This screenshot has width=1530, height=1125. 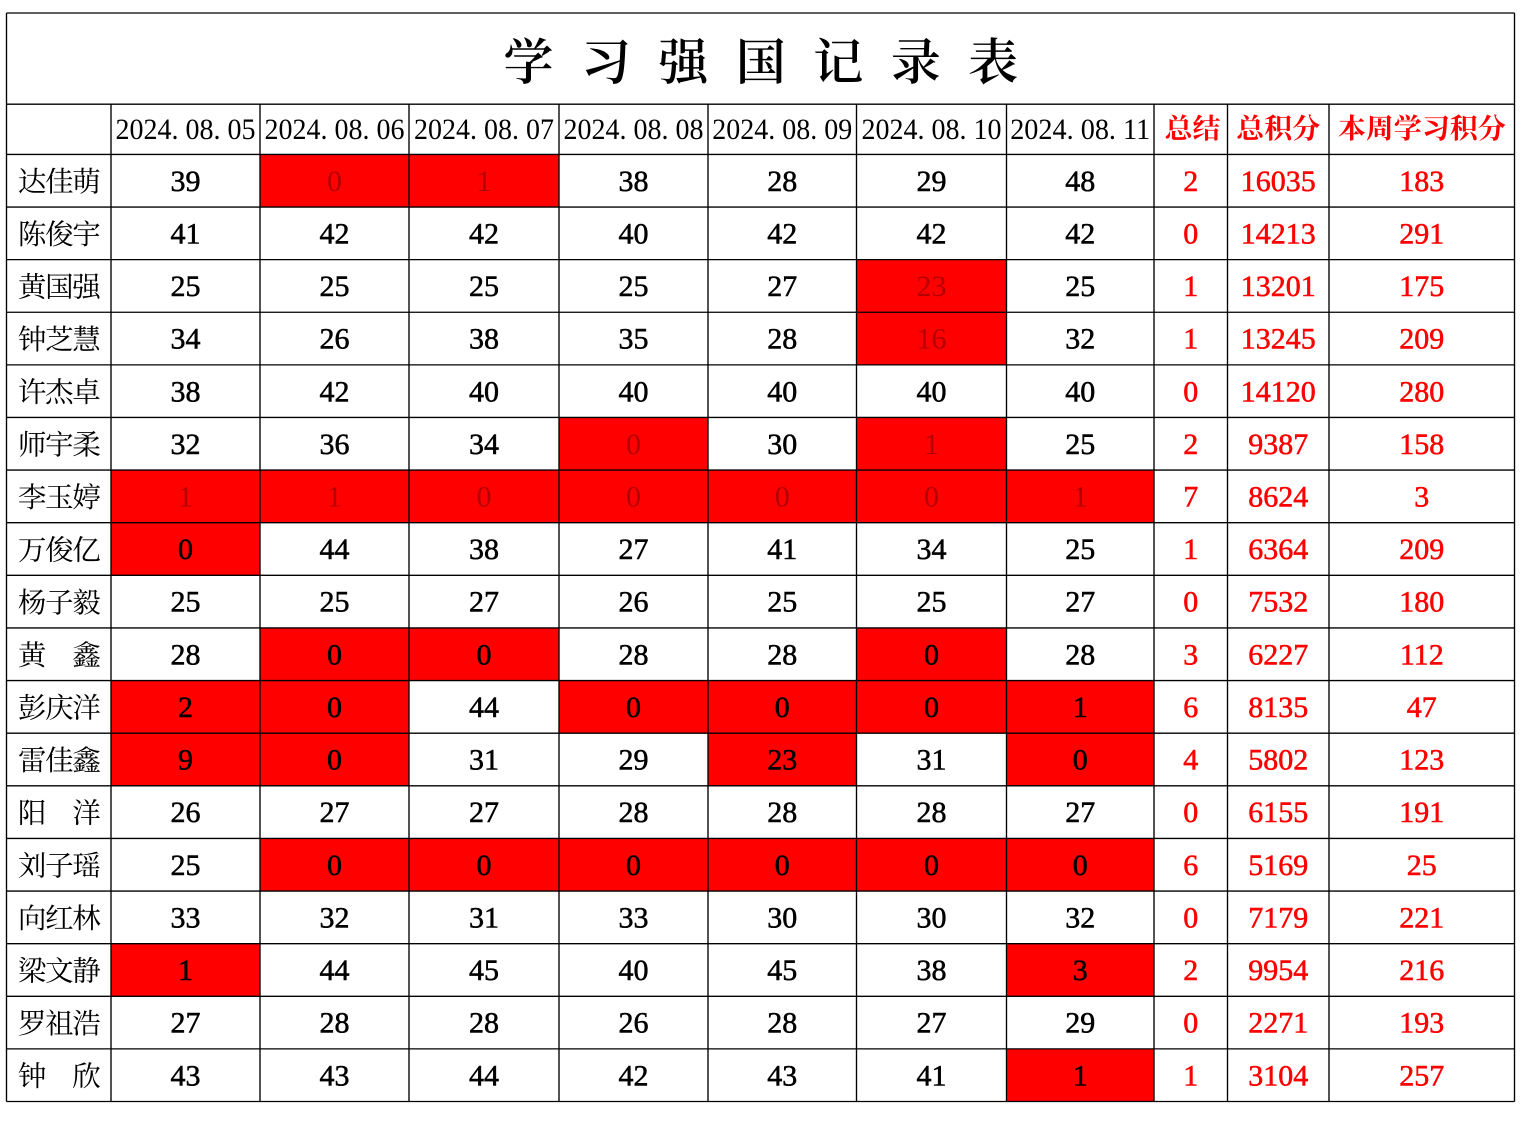 What do you see at coordinates (185, 760) in the screenshot?
I see `svg-text: 9` at bounding box center [185, 760].